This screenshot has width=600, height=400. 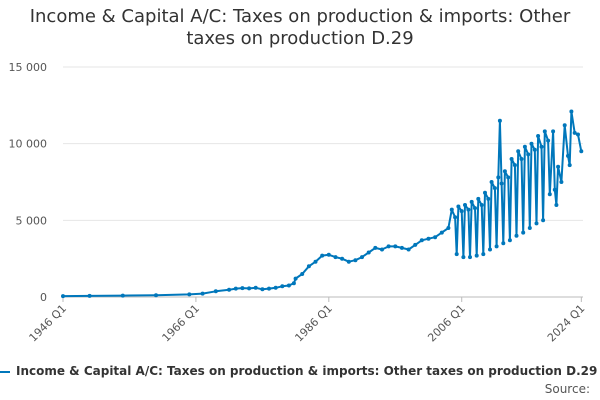 What do you see at coordinates (313, 323) in the screenshot?
I see `x-tick-label: 1986 Q1` at bounding box center [313, 323].